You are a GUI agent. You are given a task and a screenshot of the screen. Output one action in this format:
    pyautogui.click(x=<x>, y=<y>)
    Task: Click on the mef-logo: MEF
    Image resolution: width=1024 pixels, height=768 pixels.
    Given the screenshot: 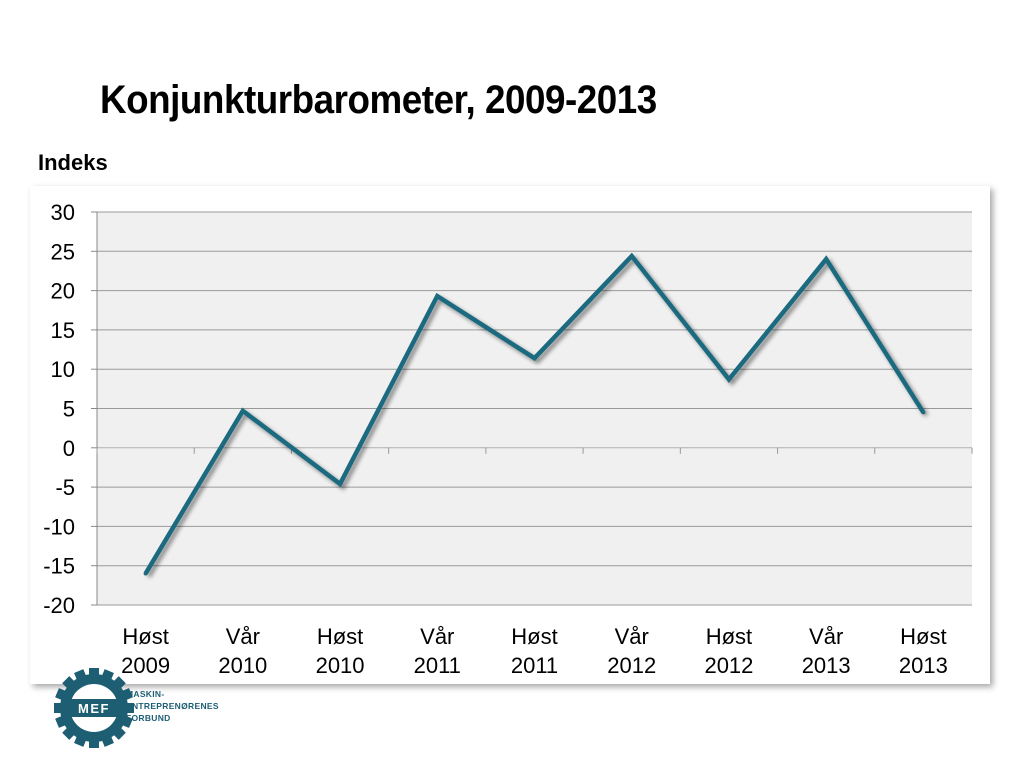 What is the action you would take?
    pyautogui.click(x=94, y=708)
    